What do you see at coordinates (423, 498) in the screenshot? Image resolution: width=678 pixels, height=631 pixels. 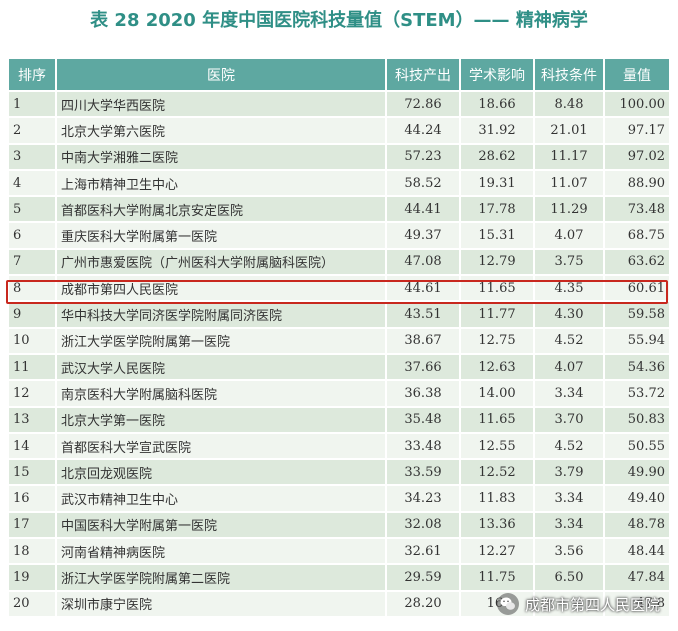 I see `cell-output: 34.23` at bounding box center [423, 498].